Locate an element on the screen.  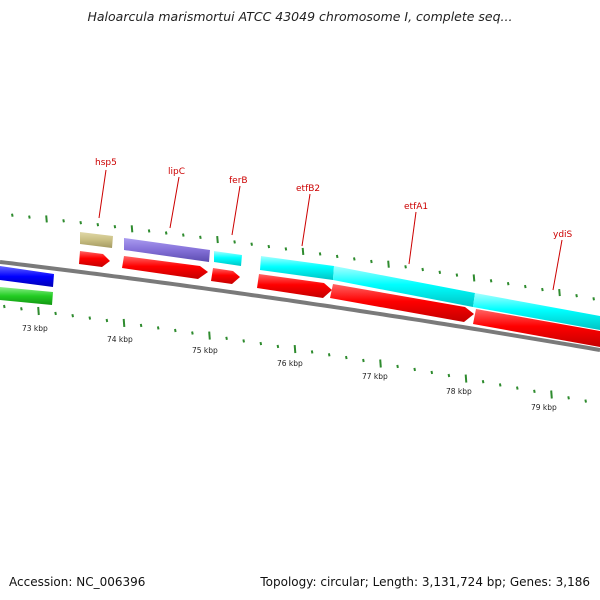
hsp5-cds-arrow is located at coordinates (94, 259).